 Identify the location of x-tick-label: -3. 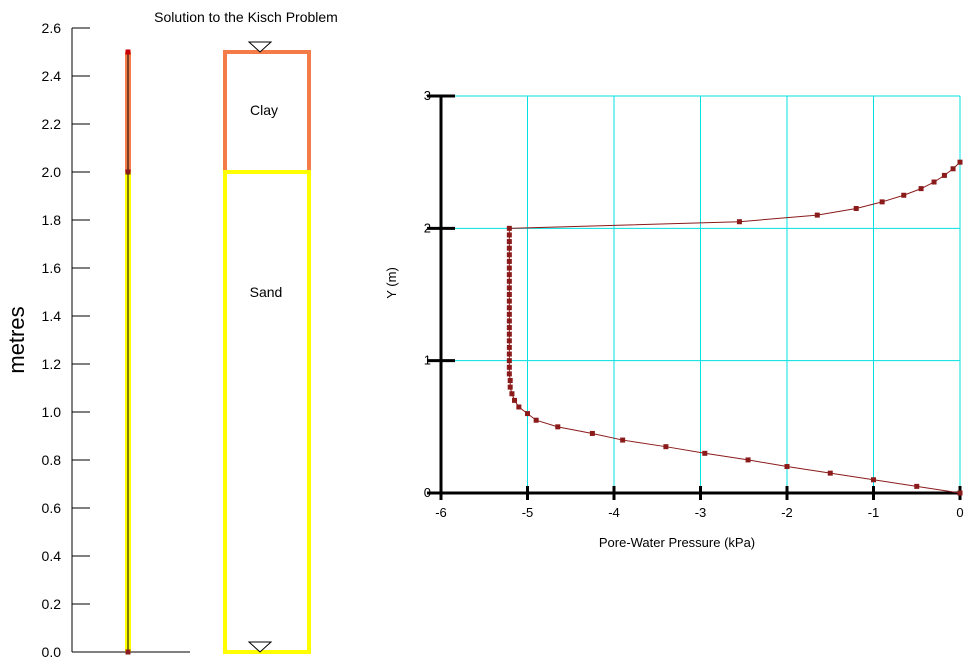
(701, 512).